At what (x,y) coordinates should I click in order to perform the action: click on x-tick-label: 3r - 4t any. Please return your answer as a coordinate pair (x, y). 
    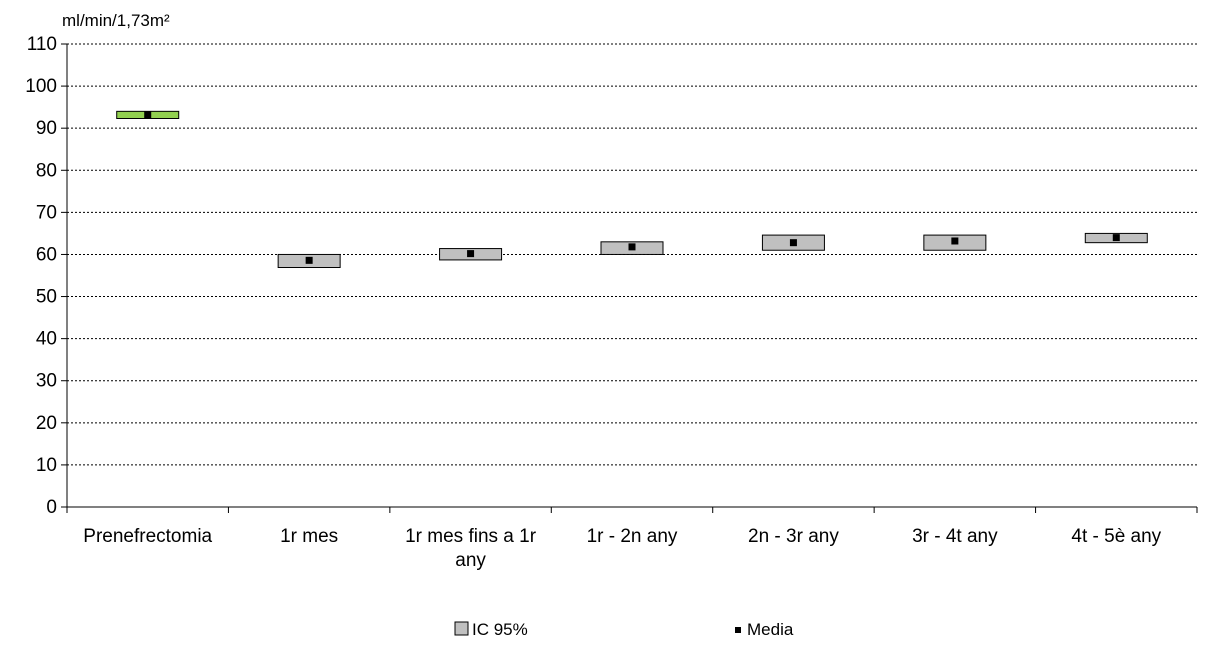
    Looking at the image, I should click on (955, 536).